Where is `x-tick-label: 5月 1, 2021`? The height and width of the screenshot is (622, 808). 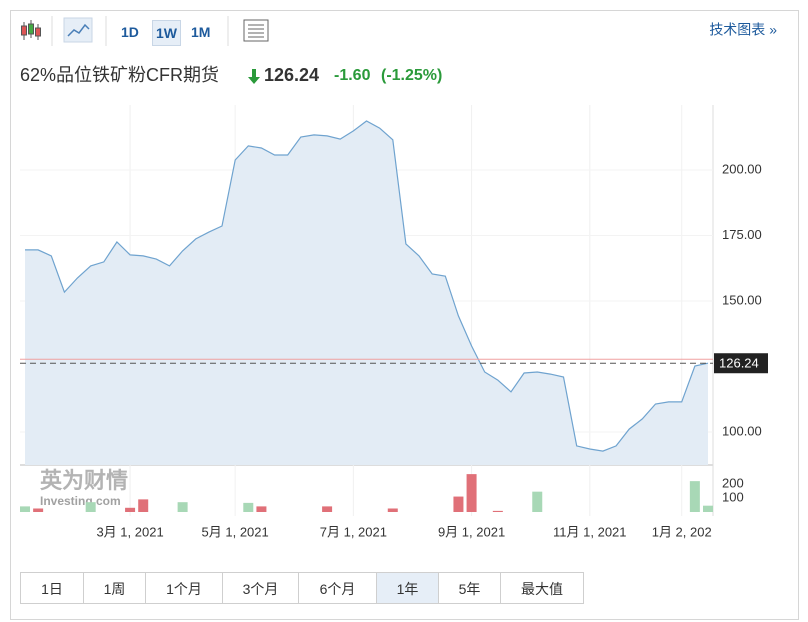 x-tick-label: 5月 1, 2021 is located at coordinates (235, 531).